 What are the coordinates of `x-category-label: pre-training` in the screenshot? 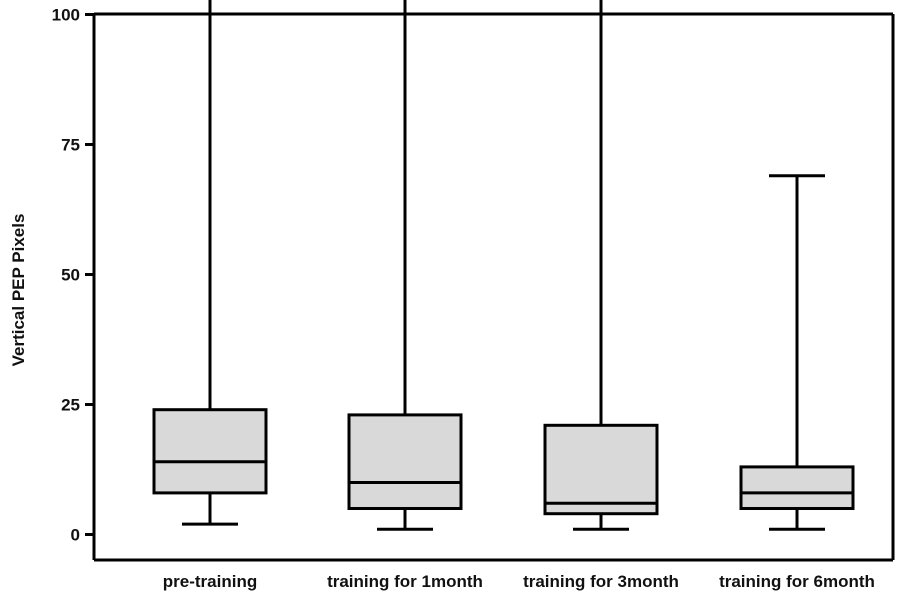 It's located at (210, 581).